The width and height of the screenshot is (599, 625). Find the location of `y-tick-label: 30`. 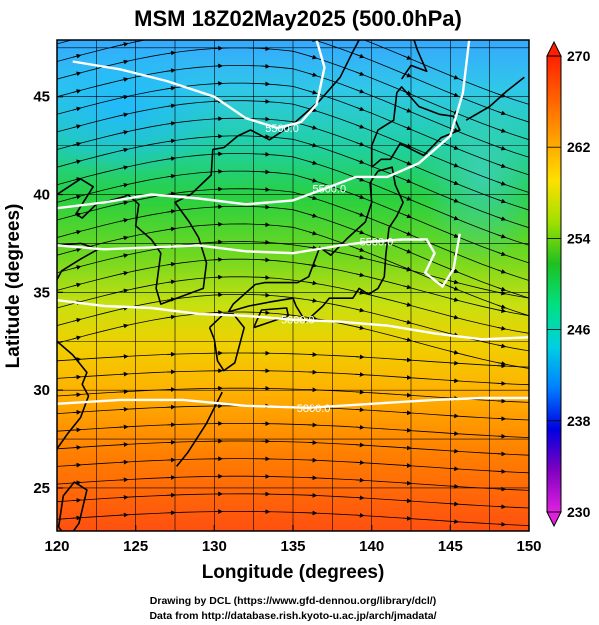

y-tick-label: 30 is located at coordinates (41, 390).